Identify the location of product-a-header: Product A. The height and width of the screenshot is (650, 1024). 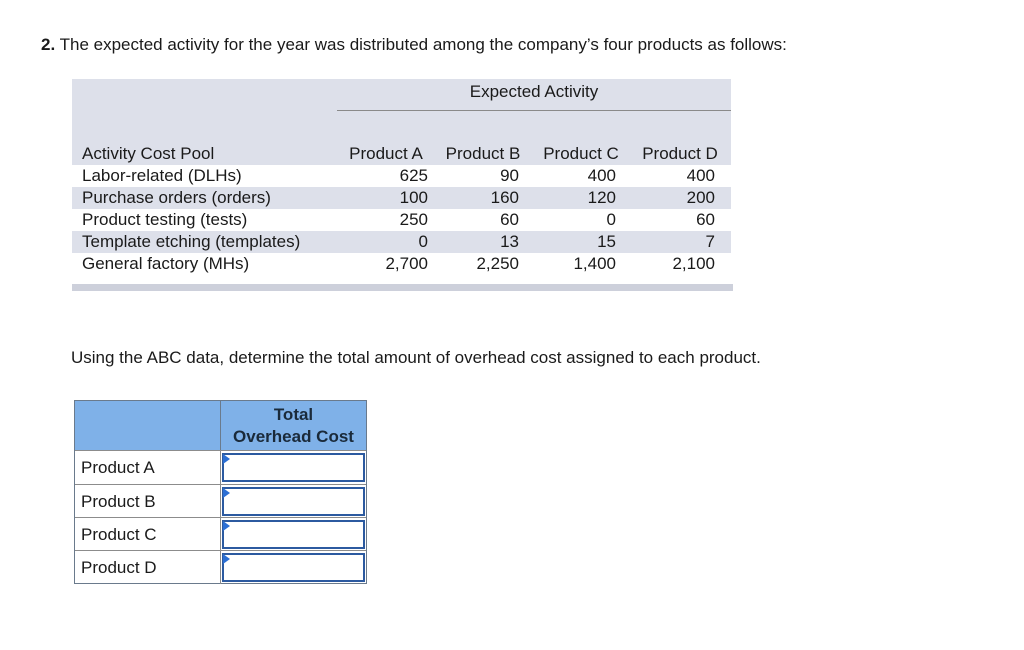
(386, 153).